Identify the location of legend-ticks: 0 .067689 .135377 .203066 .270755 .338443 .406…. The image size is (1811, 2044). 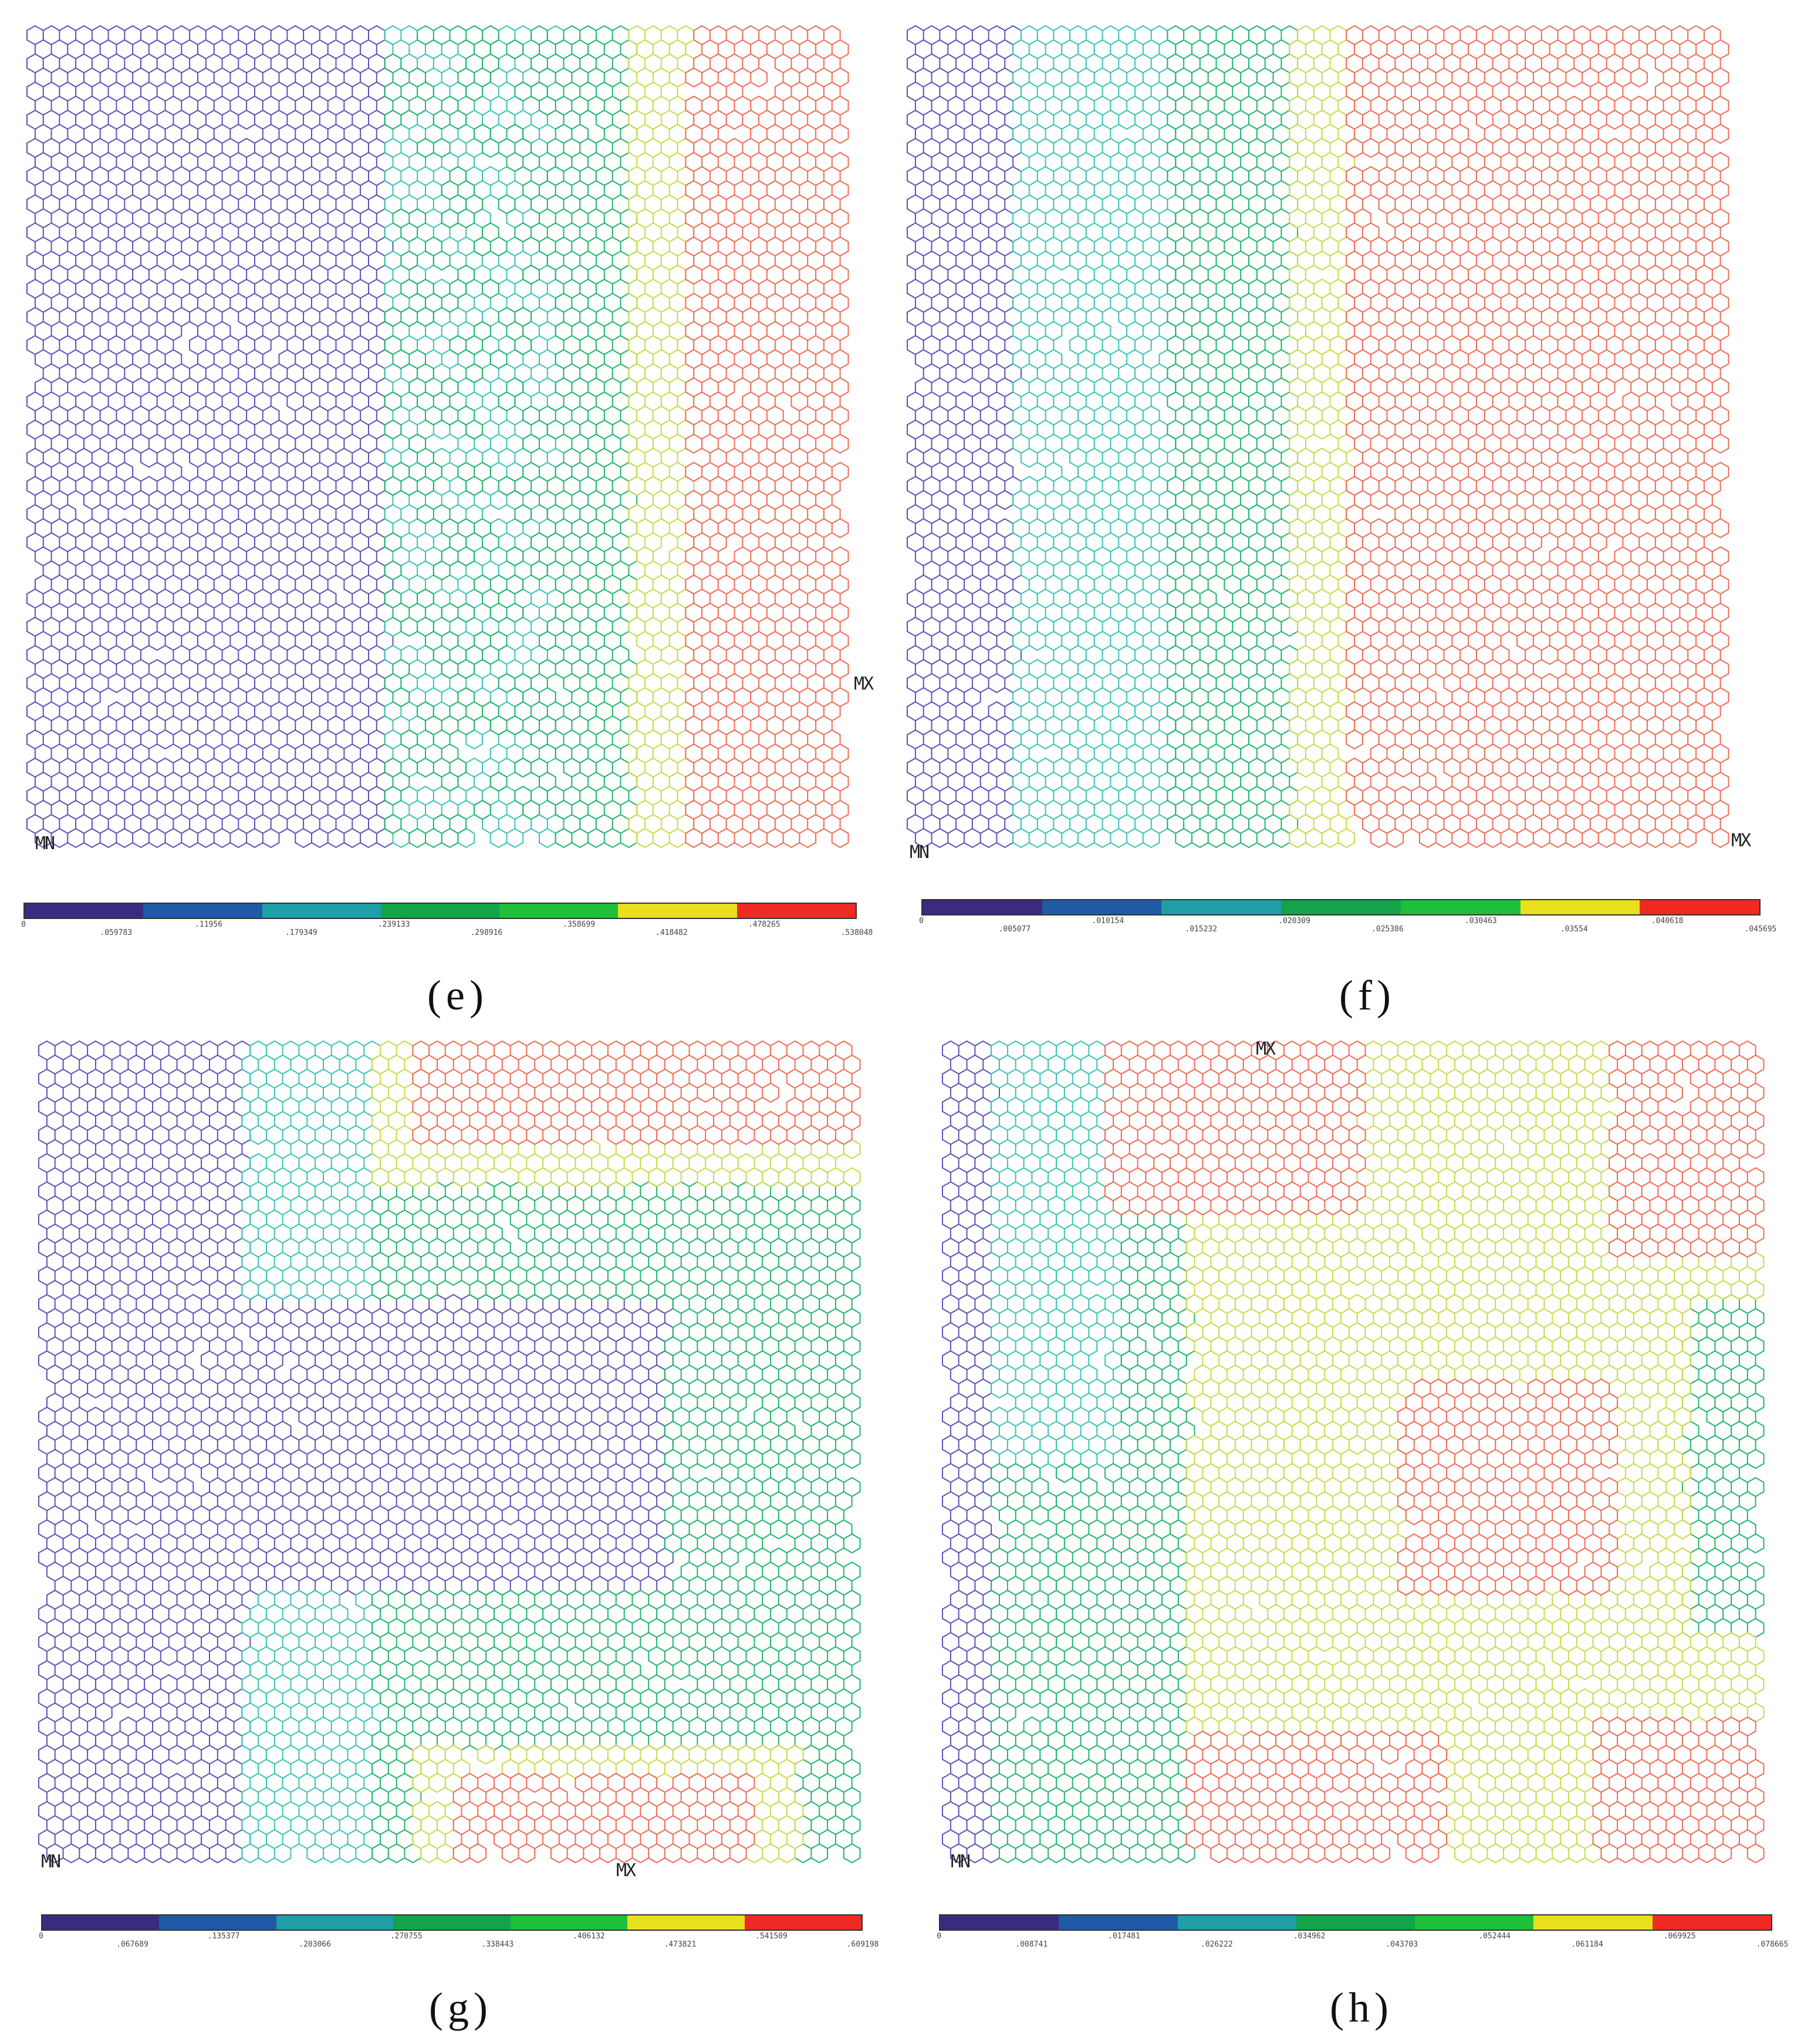
(459, 1941).